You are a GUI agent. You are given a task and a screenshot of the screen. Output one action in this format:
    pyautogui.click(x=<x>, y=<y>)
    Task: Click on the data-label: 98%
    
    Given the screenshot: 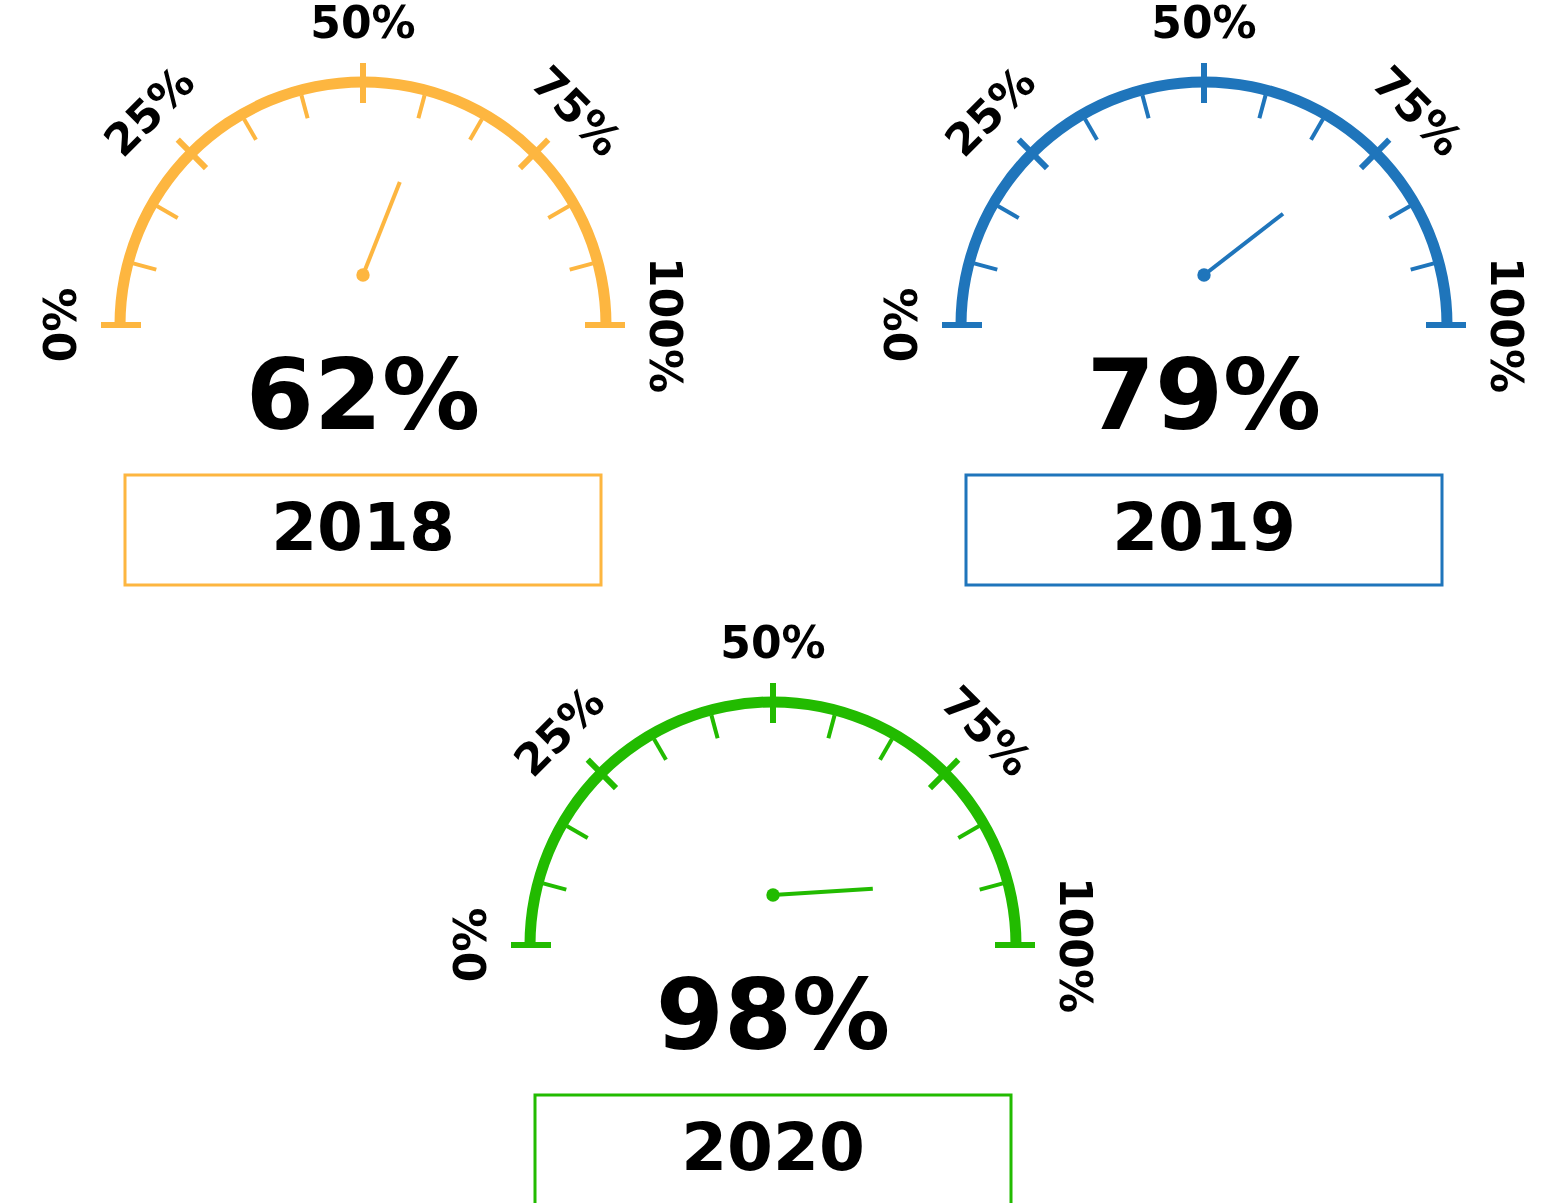 What is the action you would take?
    pyautogui.click(x=773, y=1015)
    